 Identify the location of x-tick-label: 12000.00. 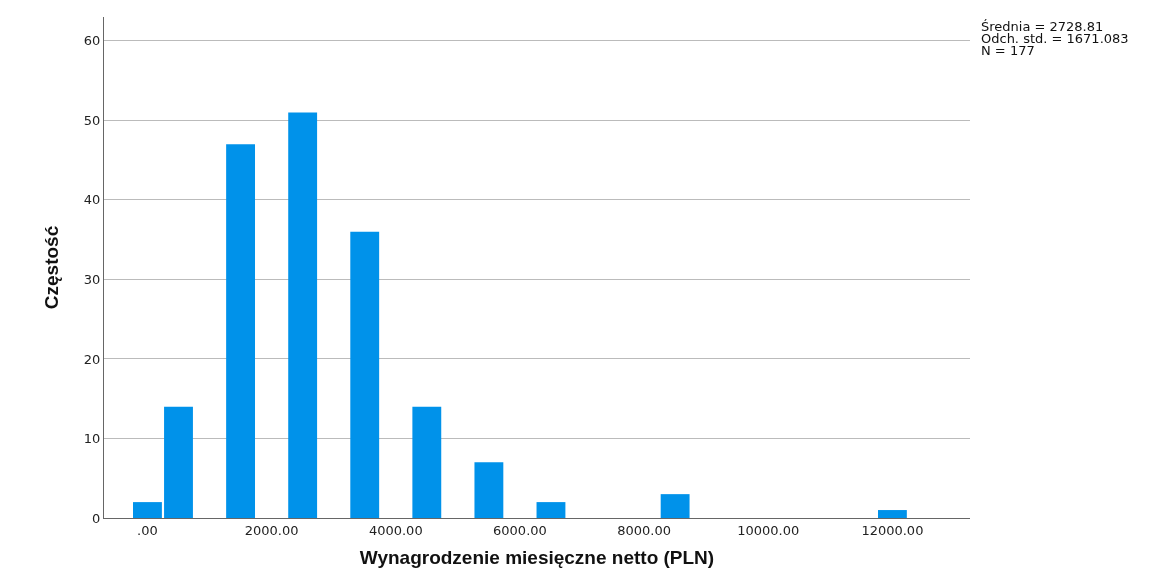
(892, 530).